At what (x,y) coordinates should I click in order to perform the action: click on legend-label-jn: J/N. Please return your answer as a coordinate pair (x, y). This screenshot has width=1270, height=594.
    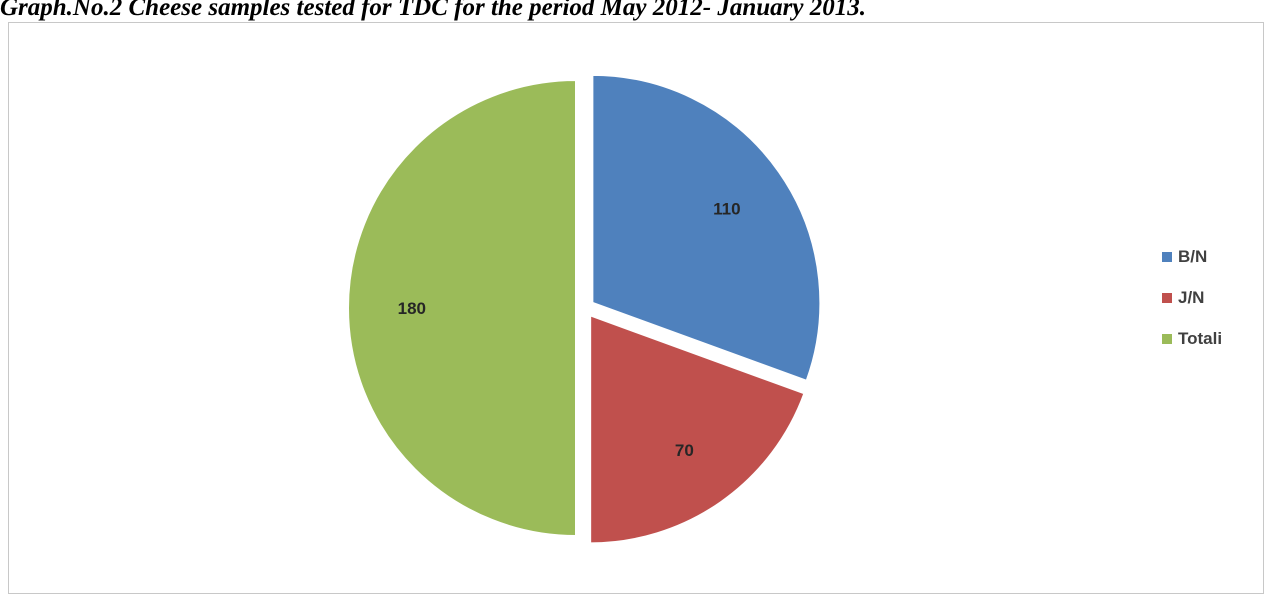
    Looking at the image, I should click on (1191, 297).